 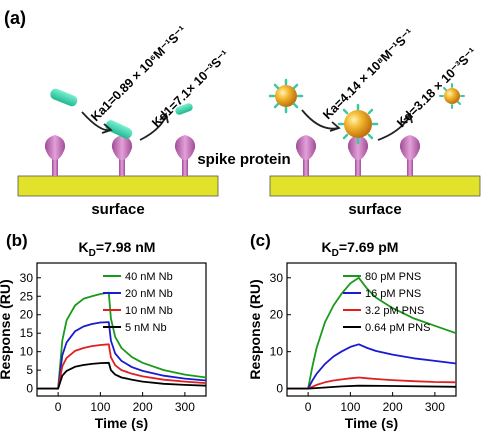 What do you see at coordinates (243, 159) in the screenshot?
I see `spike-protein-label: spike protein` at bounding box center [243, 159].